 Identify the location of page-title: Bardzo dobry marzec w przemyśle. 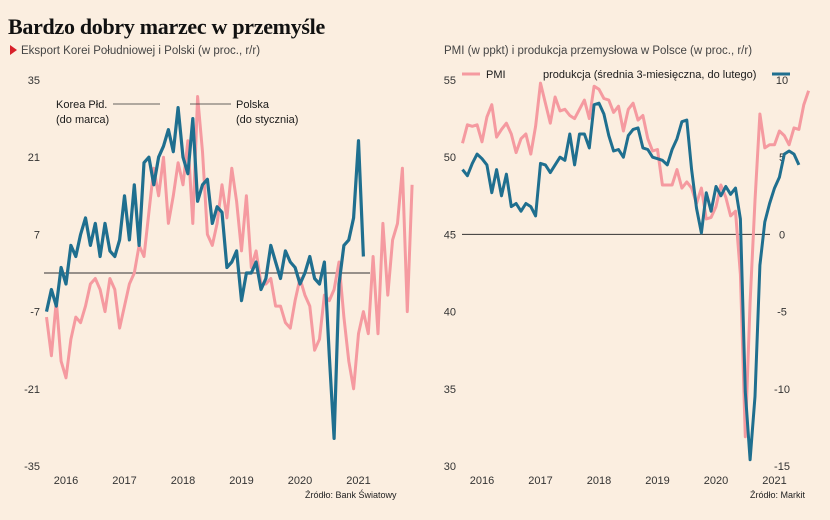
(166, 26).